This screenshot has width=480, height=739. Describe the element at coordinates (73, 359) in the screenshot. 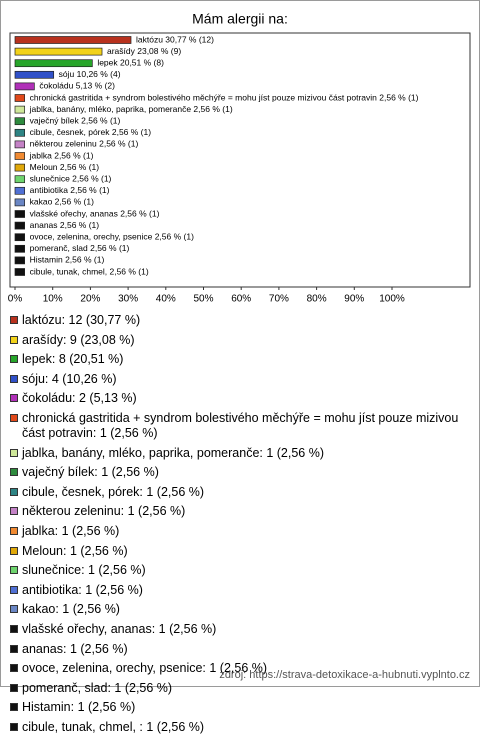

I see `legend-label: lepek: 8 (20,51 %)` at that location.